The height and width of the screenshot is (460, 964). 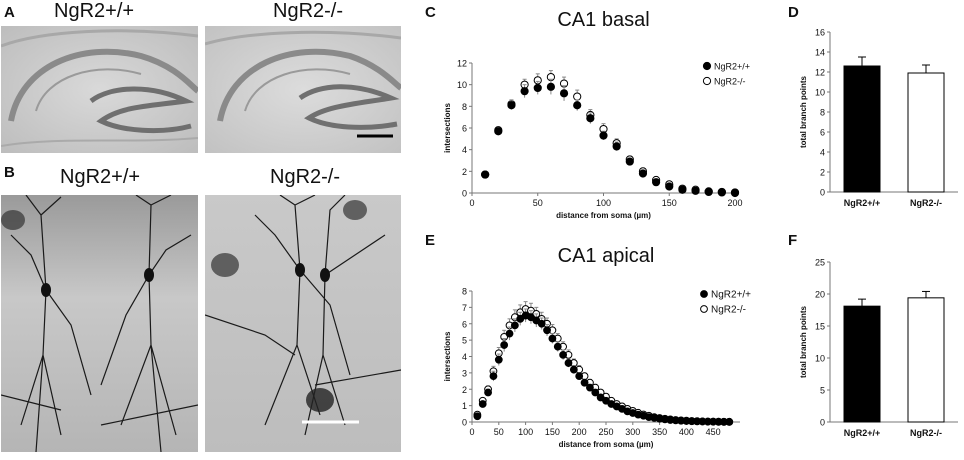 What do you see at coordinates (820, 53) in the screenshot?
I see `y-tick-label: 14` at bounding box center [820, 53].